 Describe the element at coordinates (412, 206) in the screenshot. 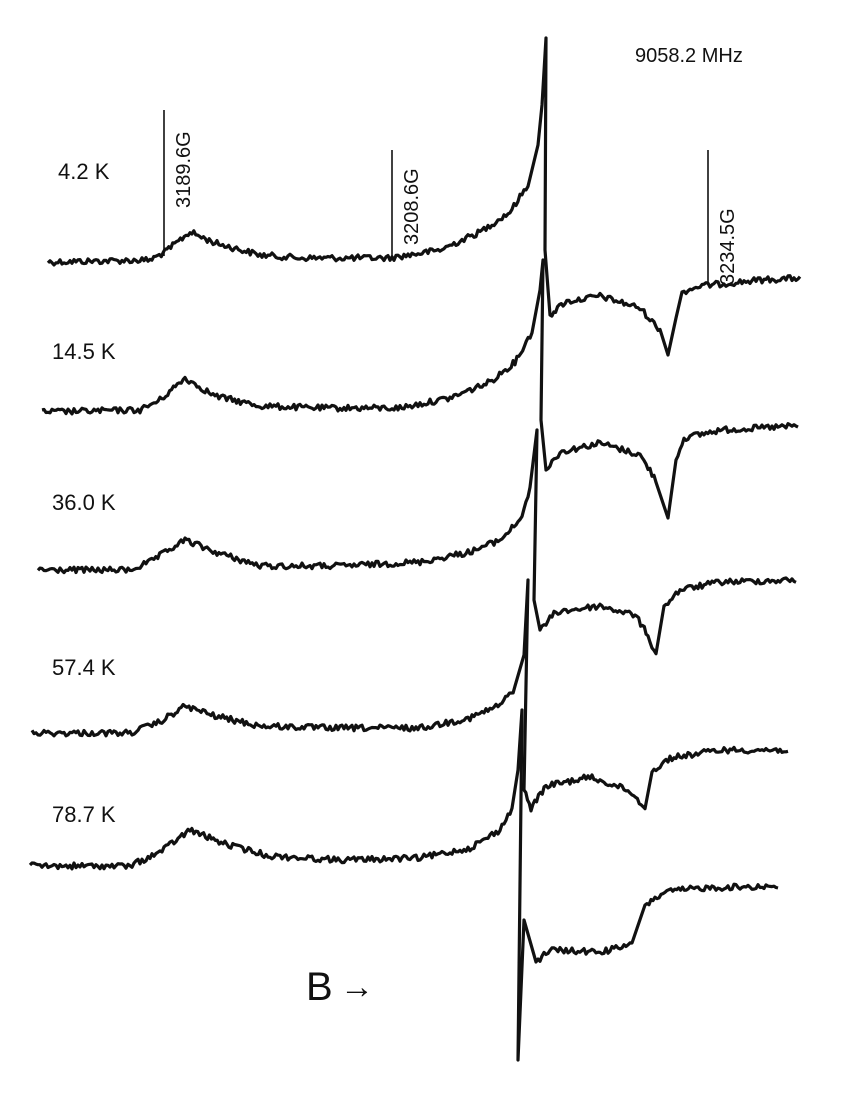

I see `field-marker-label: 3208.6G` at that location.